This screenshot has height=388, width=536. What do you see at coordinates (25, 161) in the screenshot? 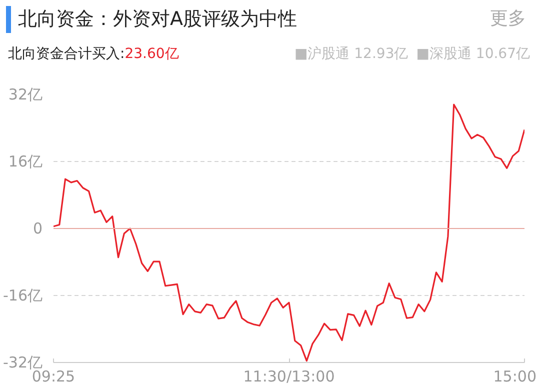
I see `y-tick-label: 16亿` at bounding box center [25, 161].